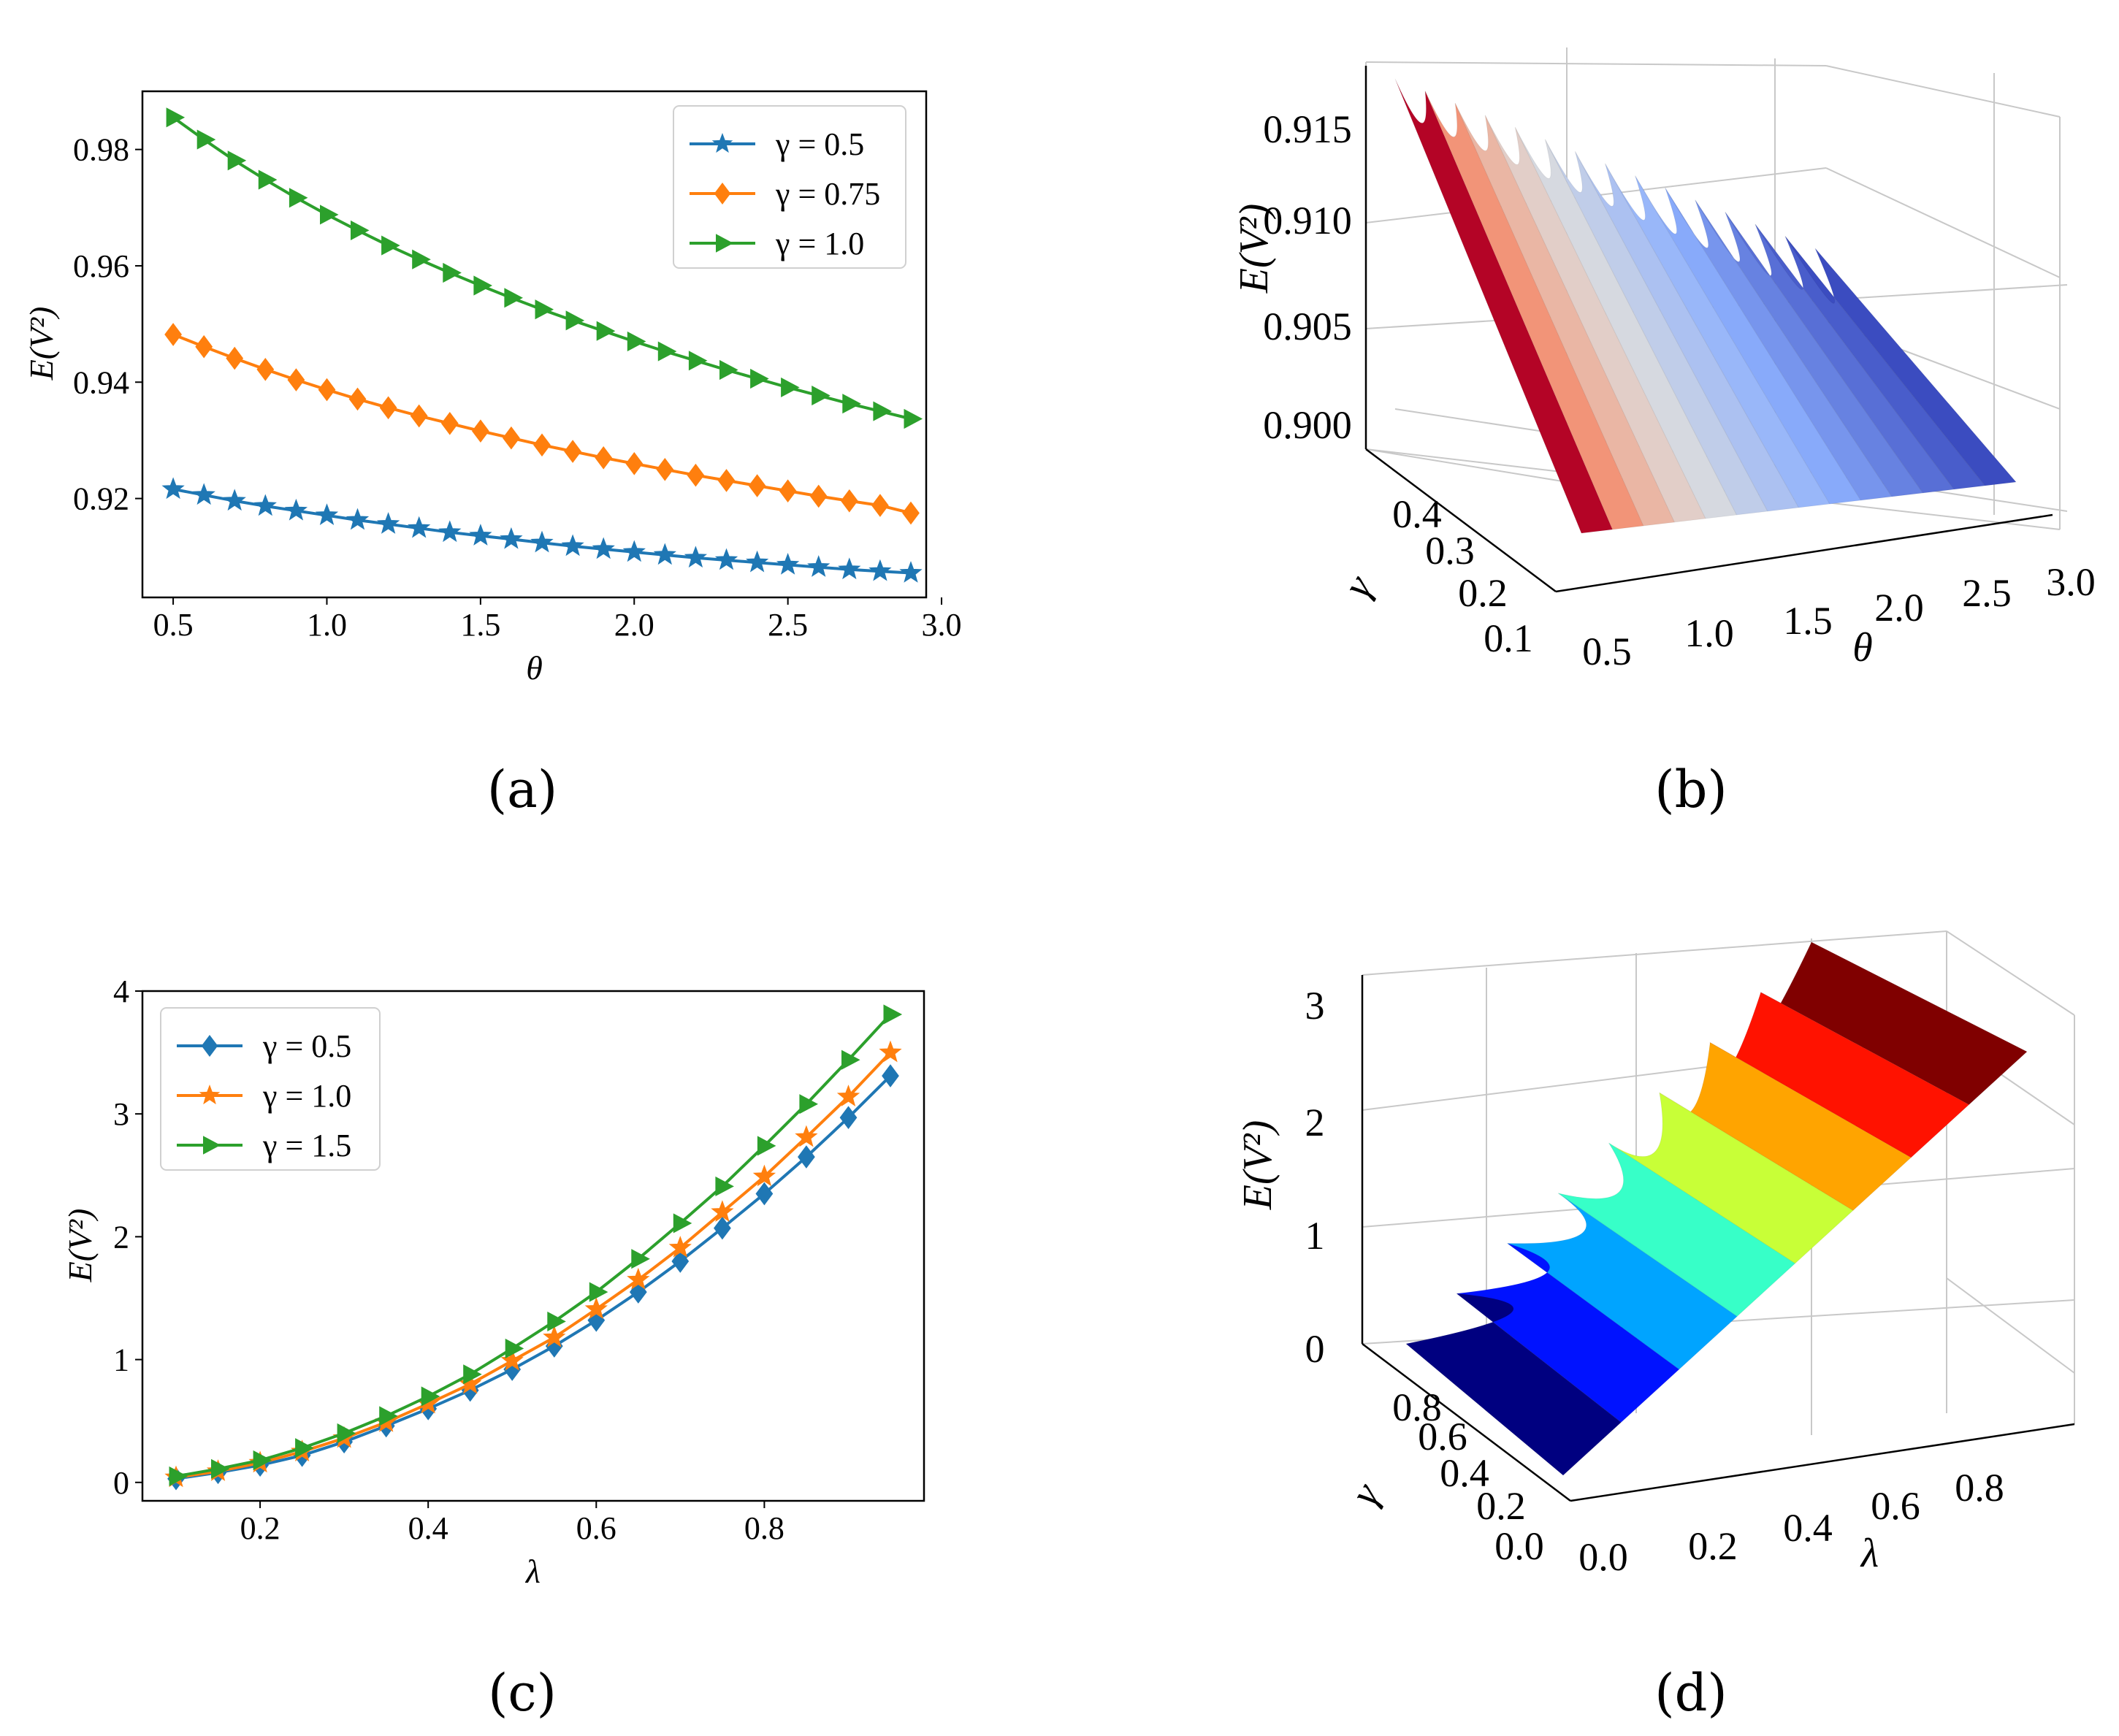  I want to click on z-tick-label-3: 1, so click(1315, 1236).